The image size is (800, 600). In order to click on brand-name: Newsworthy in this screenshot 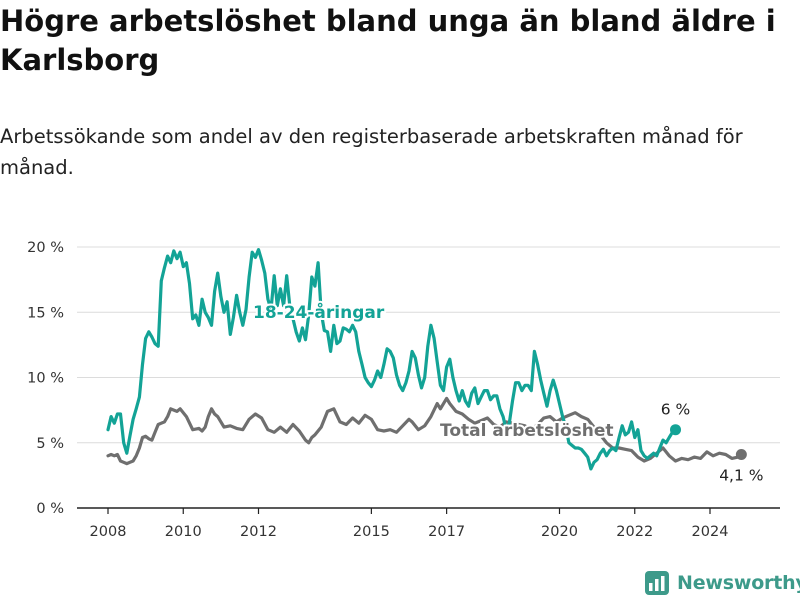, I will do `click(738, 583)`.